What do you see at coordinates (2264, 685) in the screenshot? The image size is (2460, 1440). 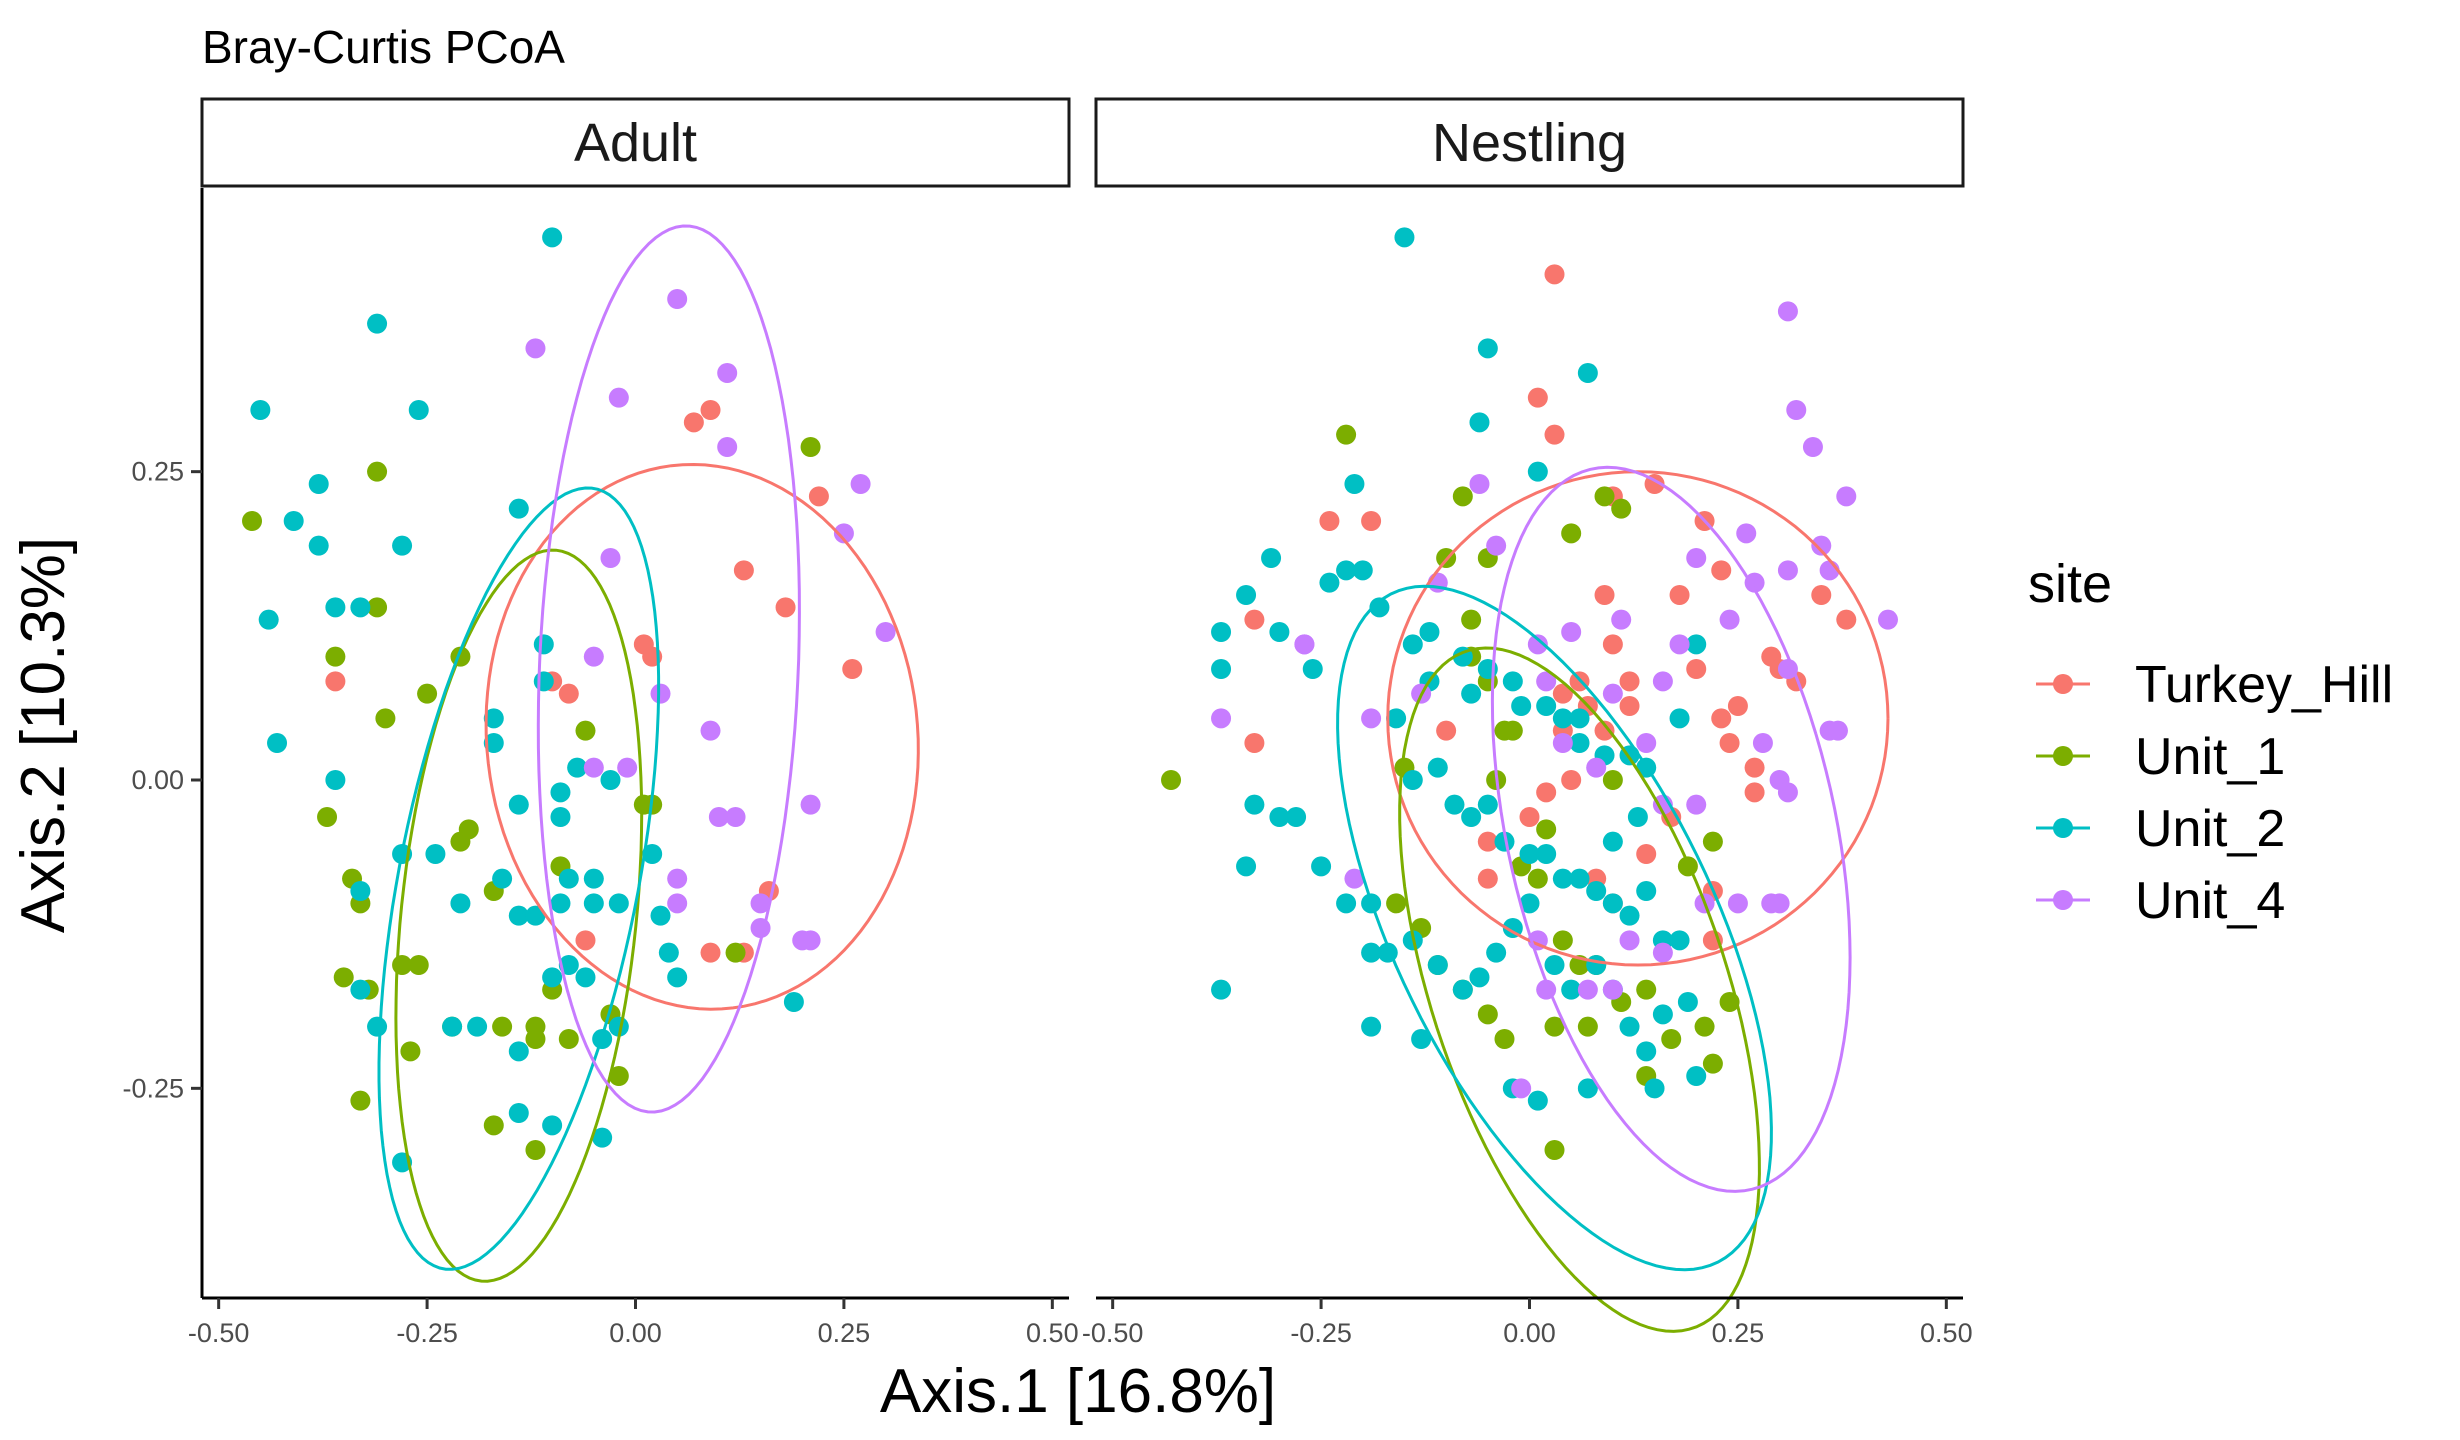 I see `legend-label-turkey-hill: Turkey_Hill` at bounding box center [2264, 685].